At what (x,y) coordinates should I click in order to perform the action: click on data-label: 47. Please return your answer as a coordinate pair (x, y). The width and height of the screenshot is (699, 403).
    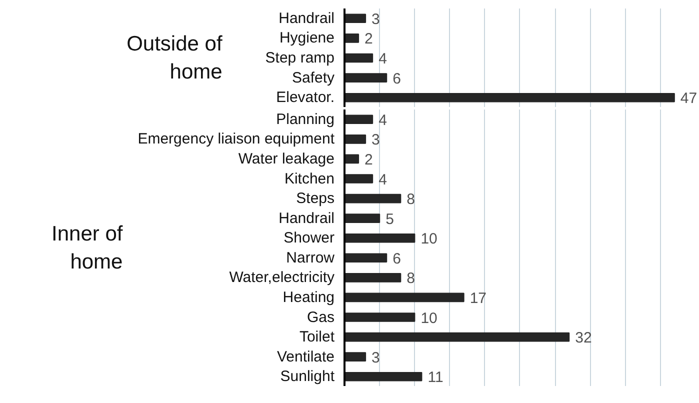
    Looking at the image, I should click on (689, 99).